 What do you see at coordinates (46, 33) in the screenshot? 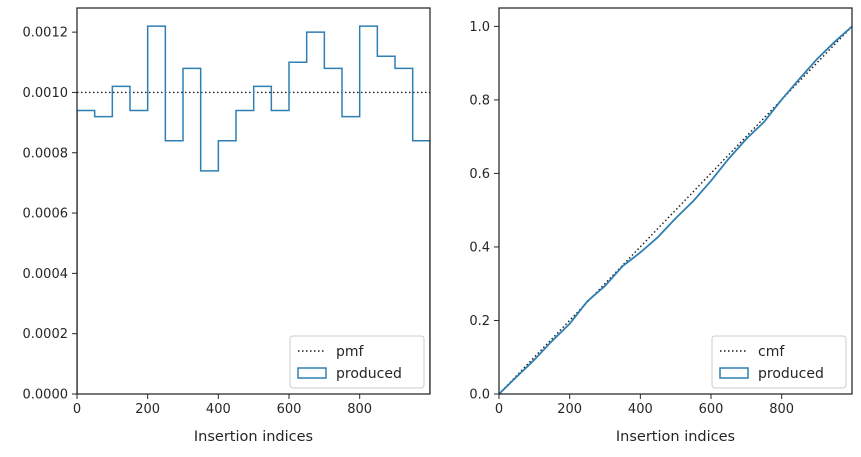
I see `y-tick-label: 0.0012` at bounding box center [46, 33].